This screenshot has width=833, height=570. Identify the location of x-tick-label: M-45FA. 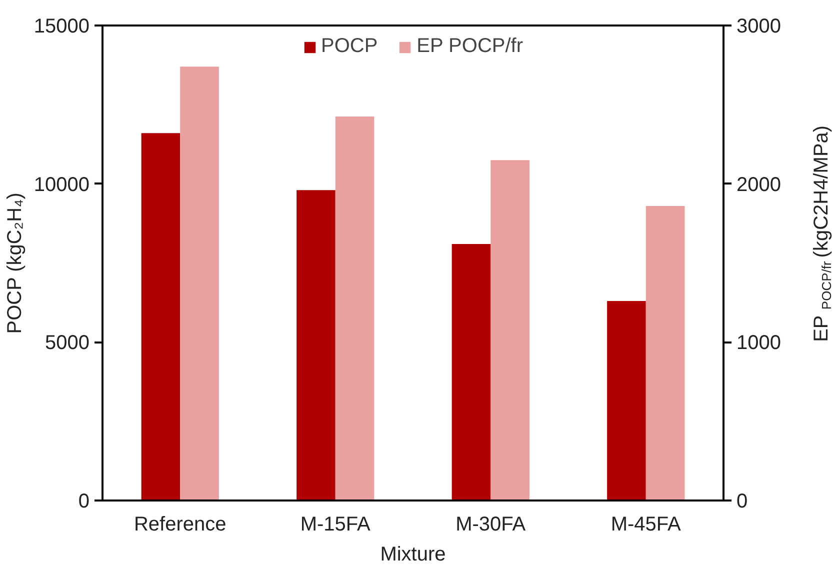
(646, 525).